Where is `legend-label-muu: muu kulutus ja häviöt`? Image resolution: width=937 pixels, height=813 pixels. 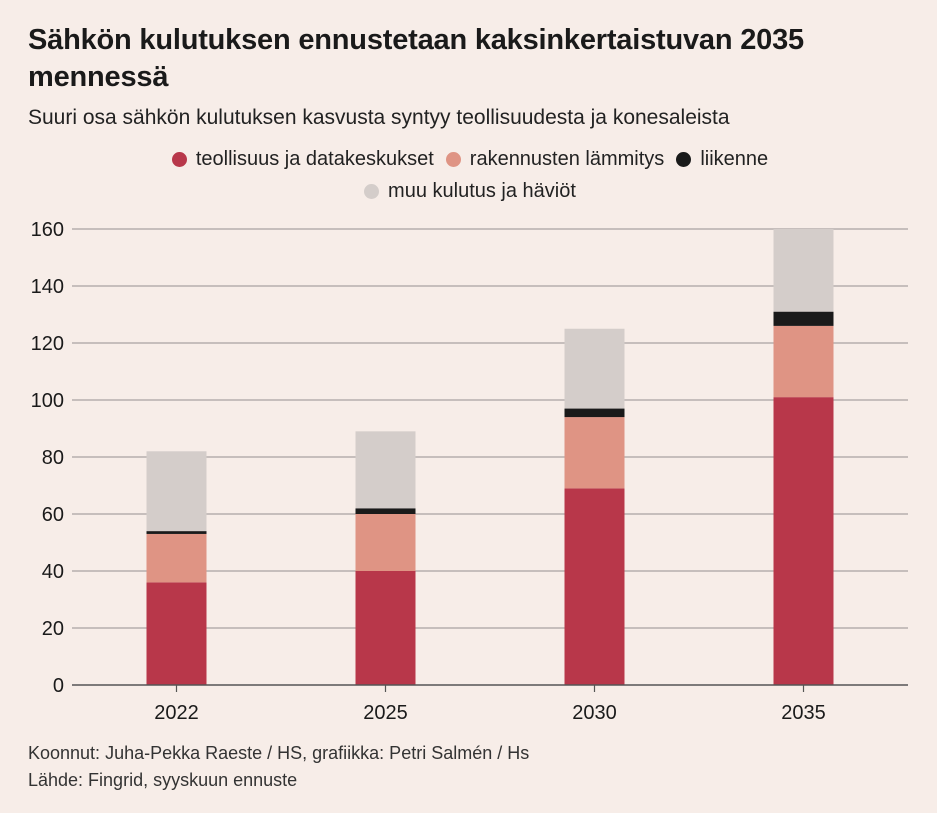 legend-label-muu: muu kulutus ja häviöt is located at coordinates (482, 191).